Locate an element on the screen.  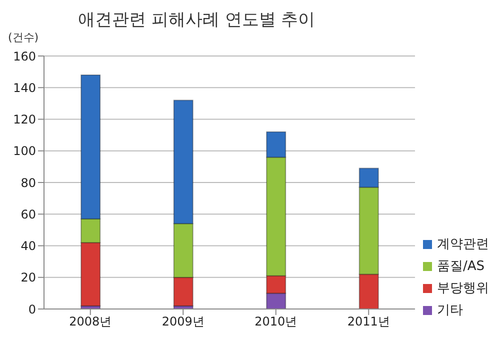
y-axis-title: (건수) is located at coordinates (23, 37).